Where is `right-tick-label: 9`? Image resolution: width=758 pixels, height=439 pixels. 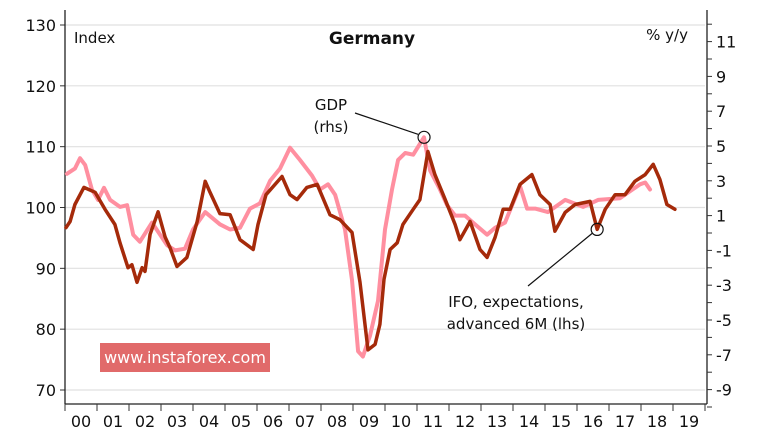
right-tick-label: 9 is located at coordinates (721, 76).